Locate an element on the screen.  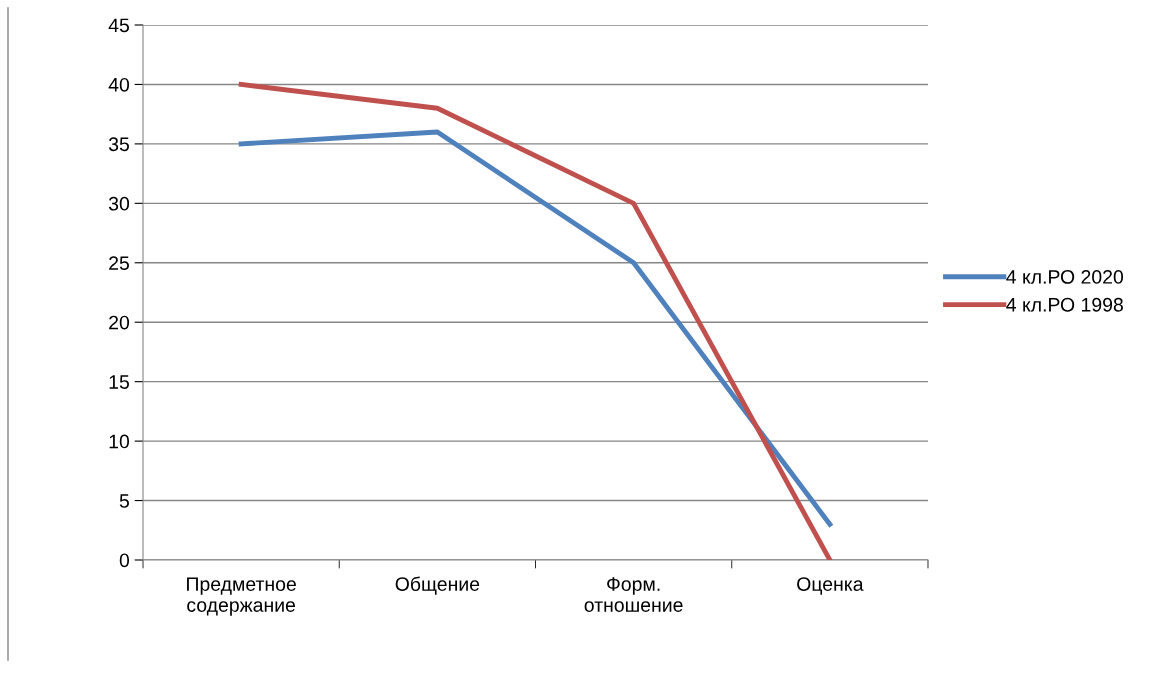
y-tick-label: 15 is located at coordinates (119, 382).